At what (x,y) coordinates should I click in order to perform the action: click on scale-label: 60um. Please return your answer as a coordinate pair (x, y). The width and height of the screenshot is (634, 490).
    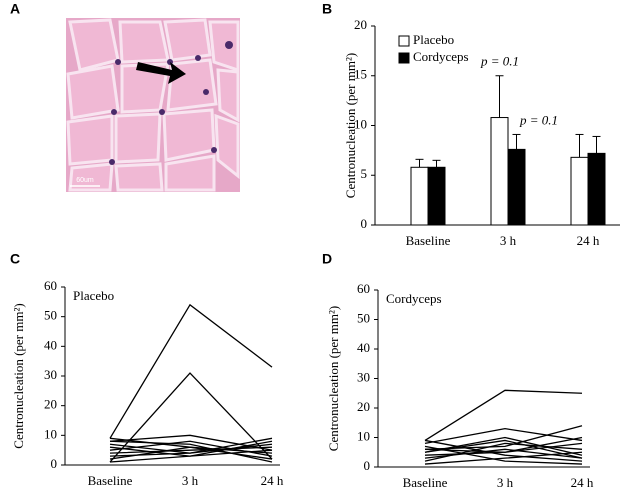
    Looking at the image, I should click on (85, 180).